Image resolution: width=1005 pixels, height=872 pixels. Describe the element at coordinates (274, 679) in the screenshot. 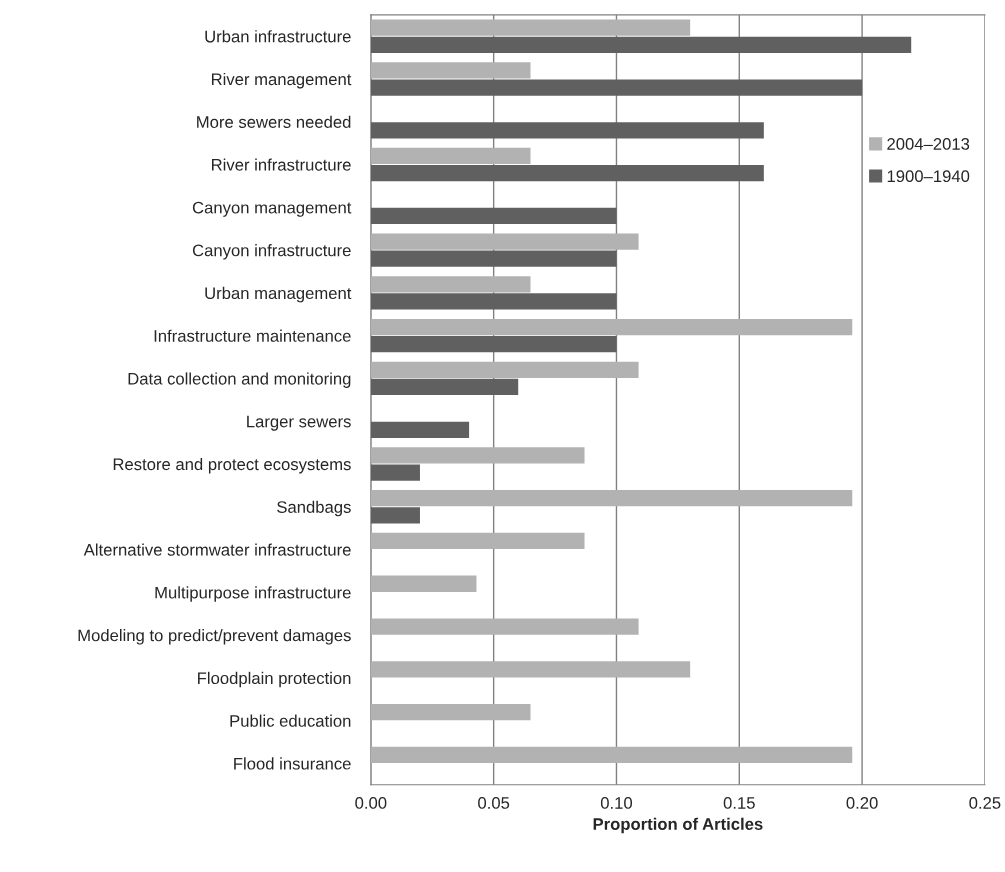

I see `y-tick-label: Floodplain protection` at that location.